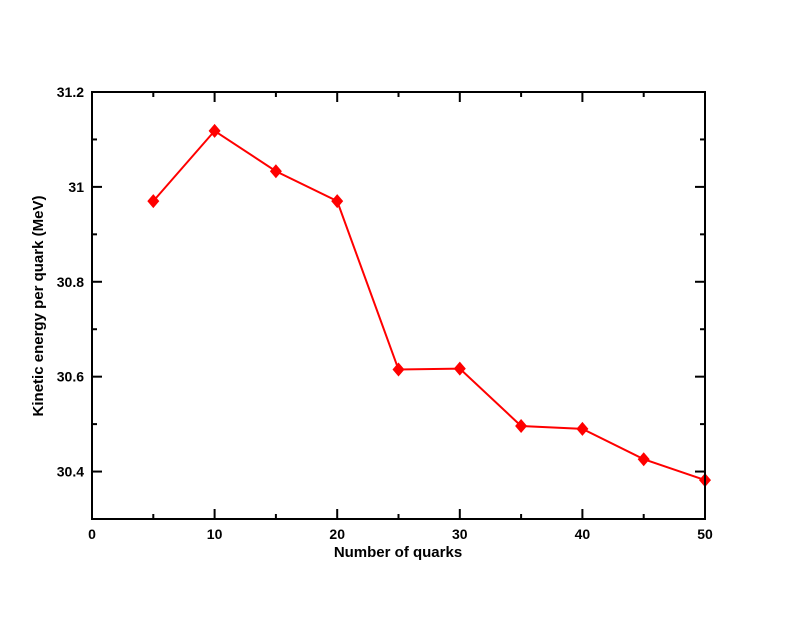 This screenshot has height=617, width=792. I want to click on x-tick-label: 30, so click(460, 534).